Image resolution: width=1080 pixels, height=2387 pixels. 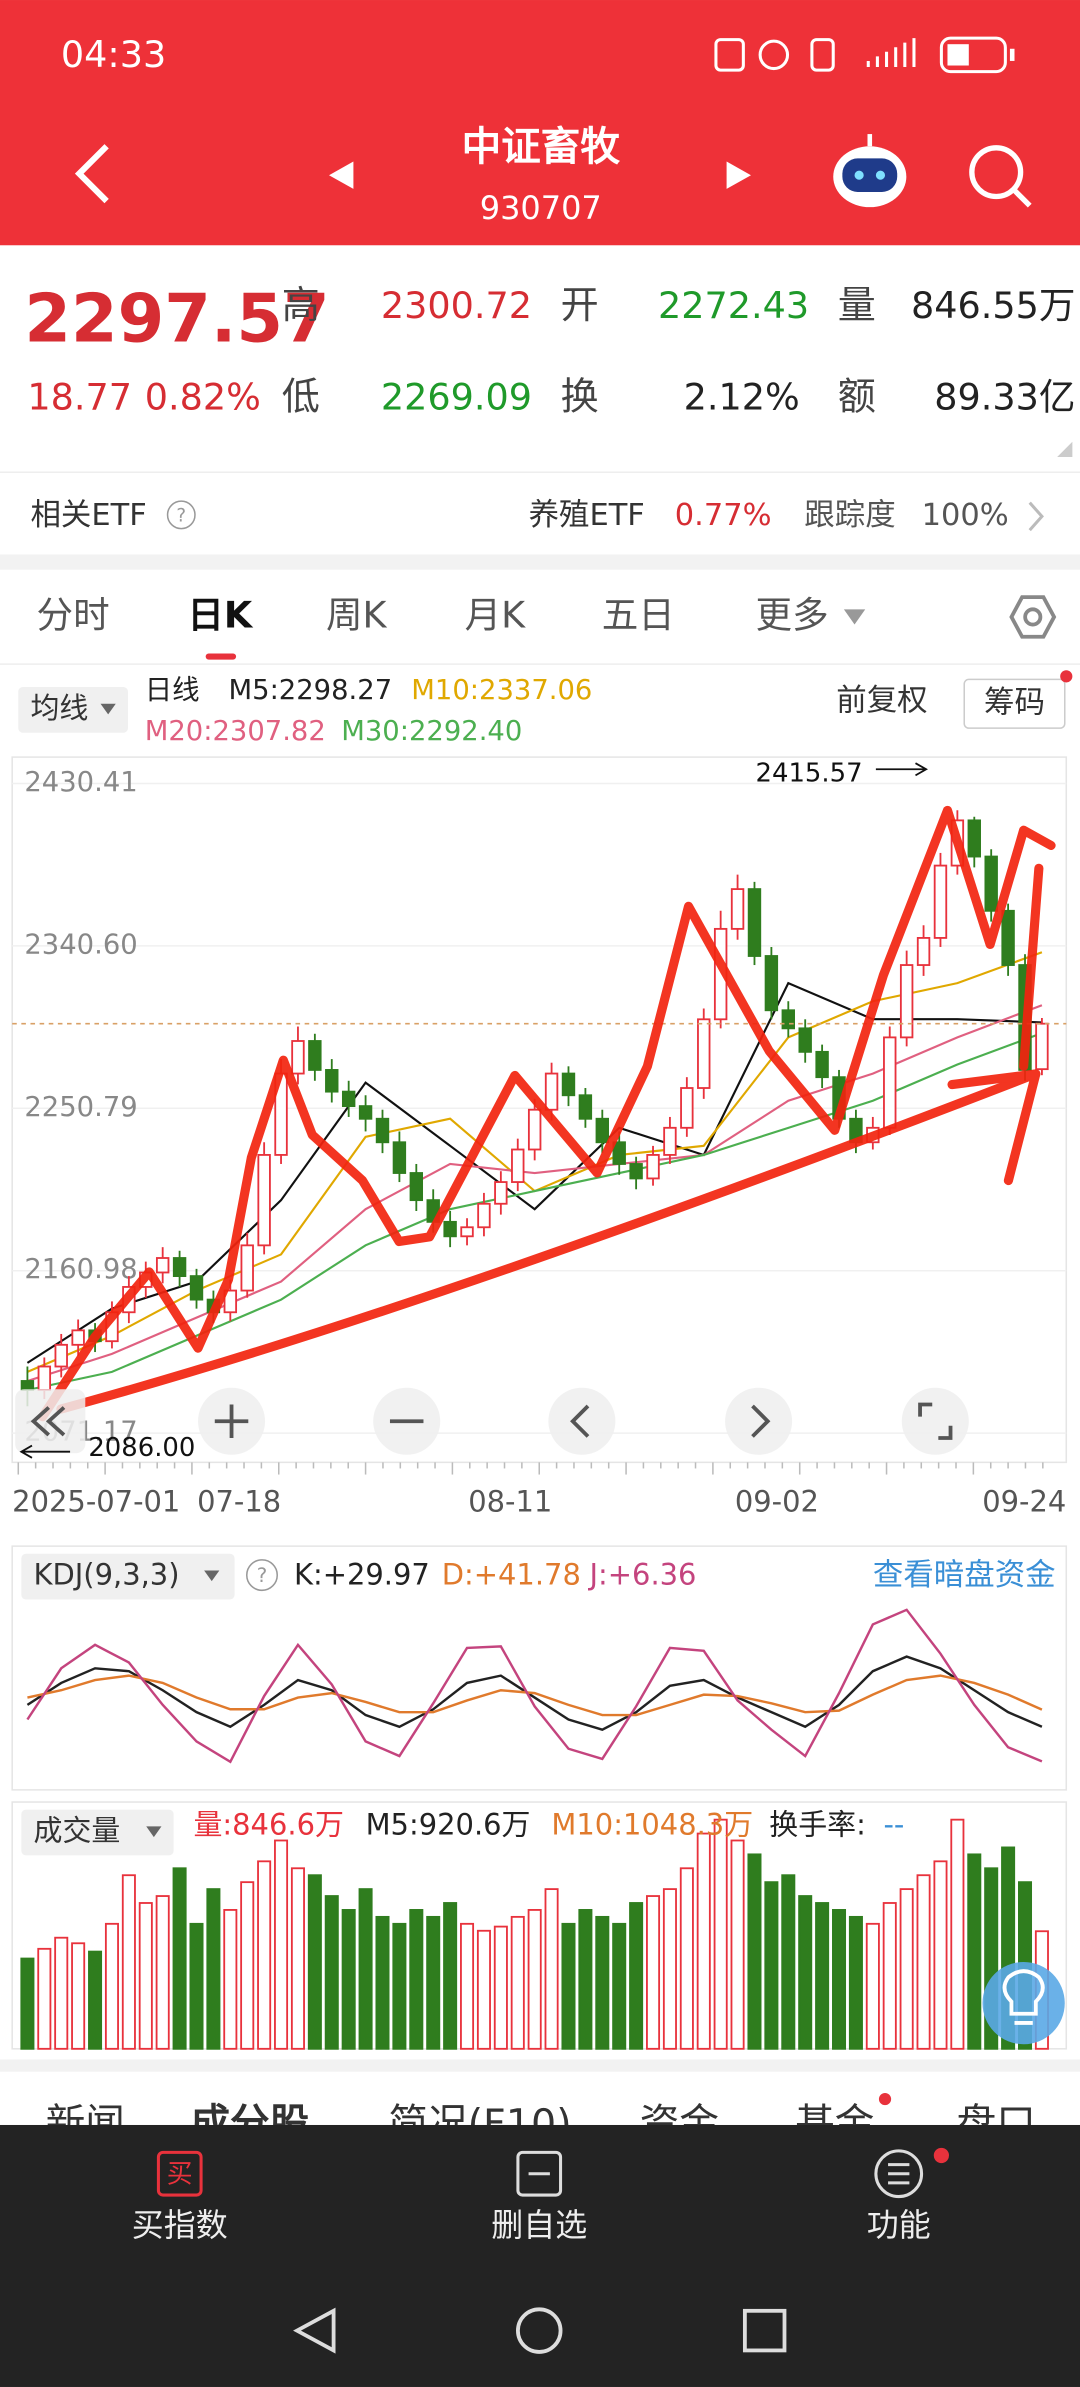 I want to click on x-tick-label: 08-11, so click(x=510, y=1501).